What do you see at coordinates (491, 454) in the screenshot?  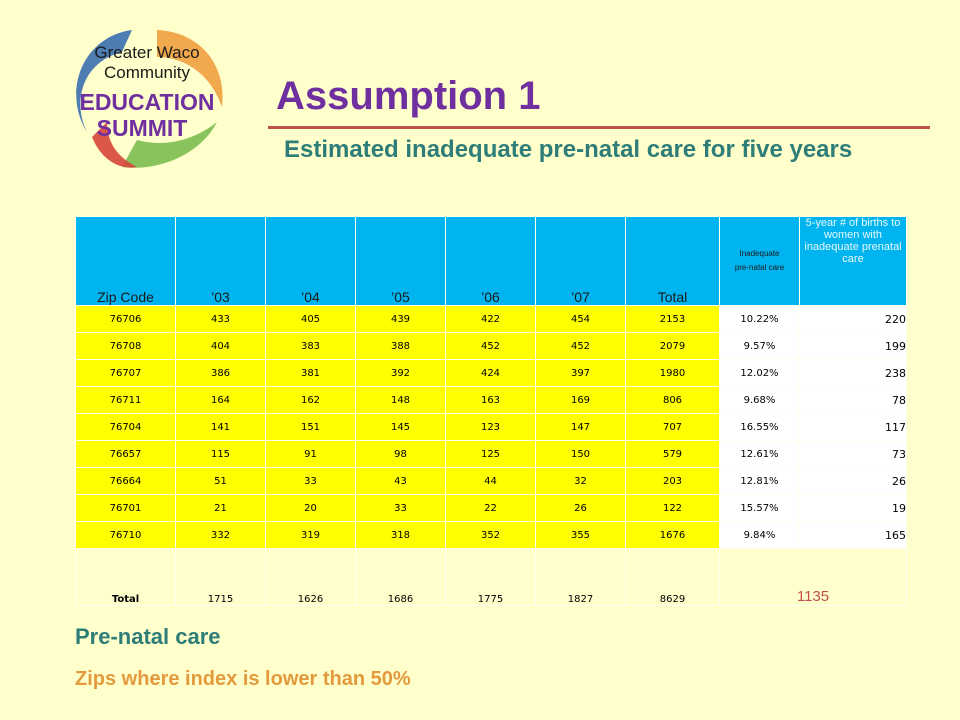 I see `table-row: 76657 115 91 98 125 150 579 12.61% 73` at bounding box center [491, 454].